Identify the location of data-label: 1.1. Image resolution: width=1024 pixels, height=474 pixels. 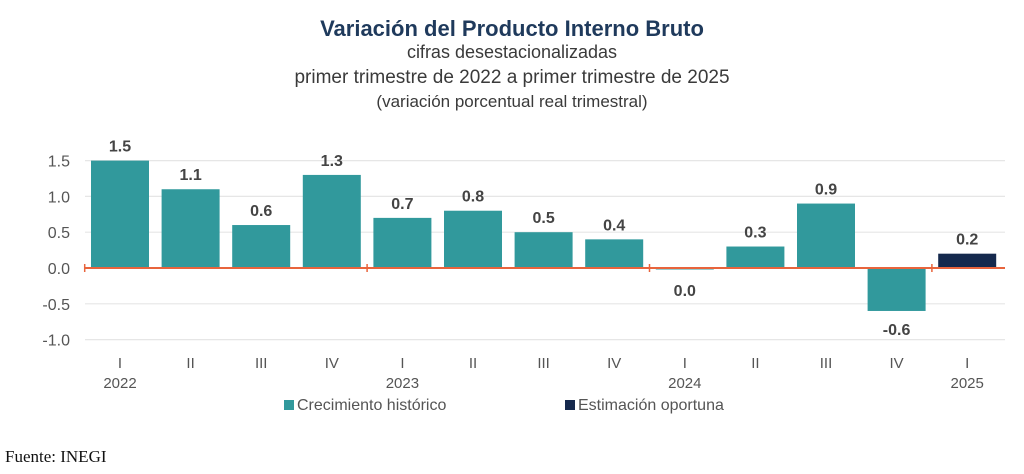
(190, 175).